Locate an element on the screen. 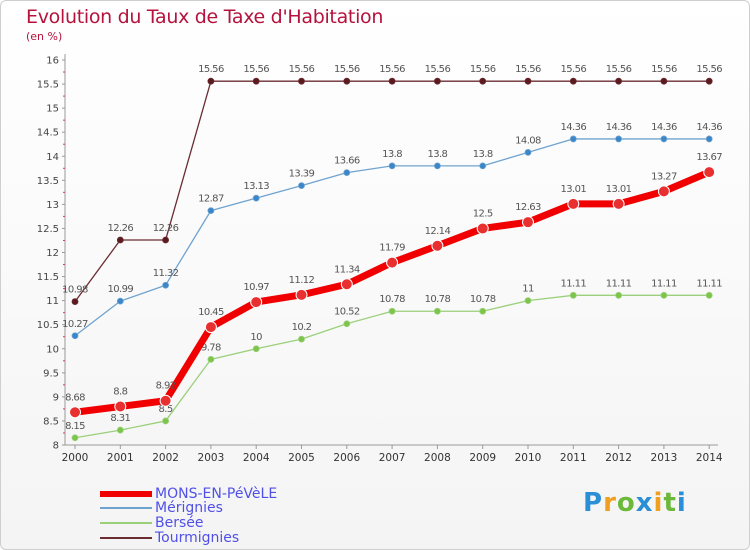 The height and width of the screenshot is (550, 750). proxiti-logo: Proxiti is located at coordinates (635, 503).